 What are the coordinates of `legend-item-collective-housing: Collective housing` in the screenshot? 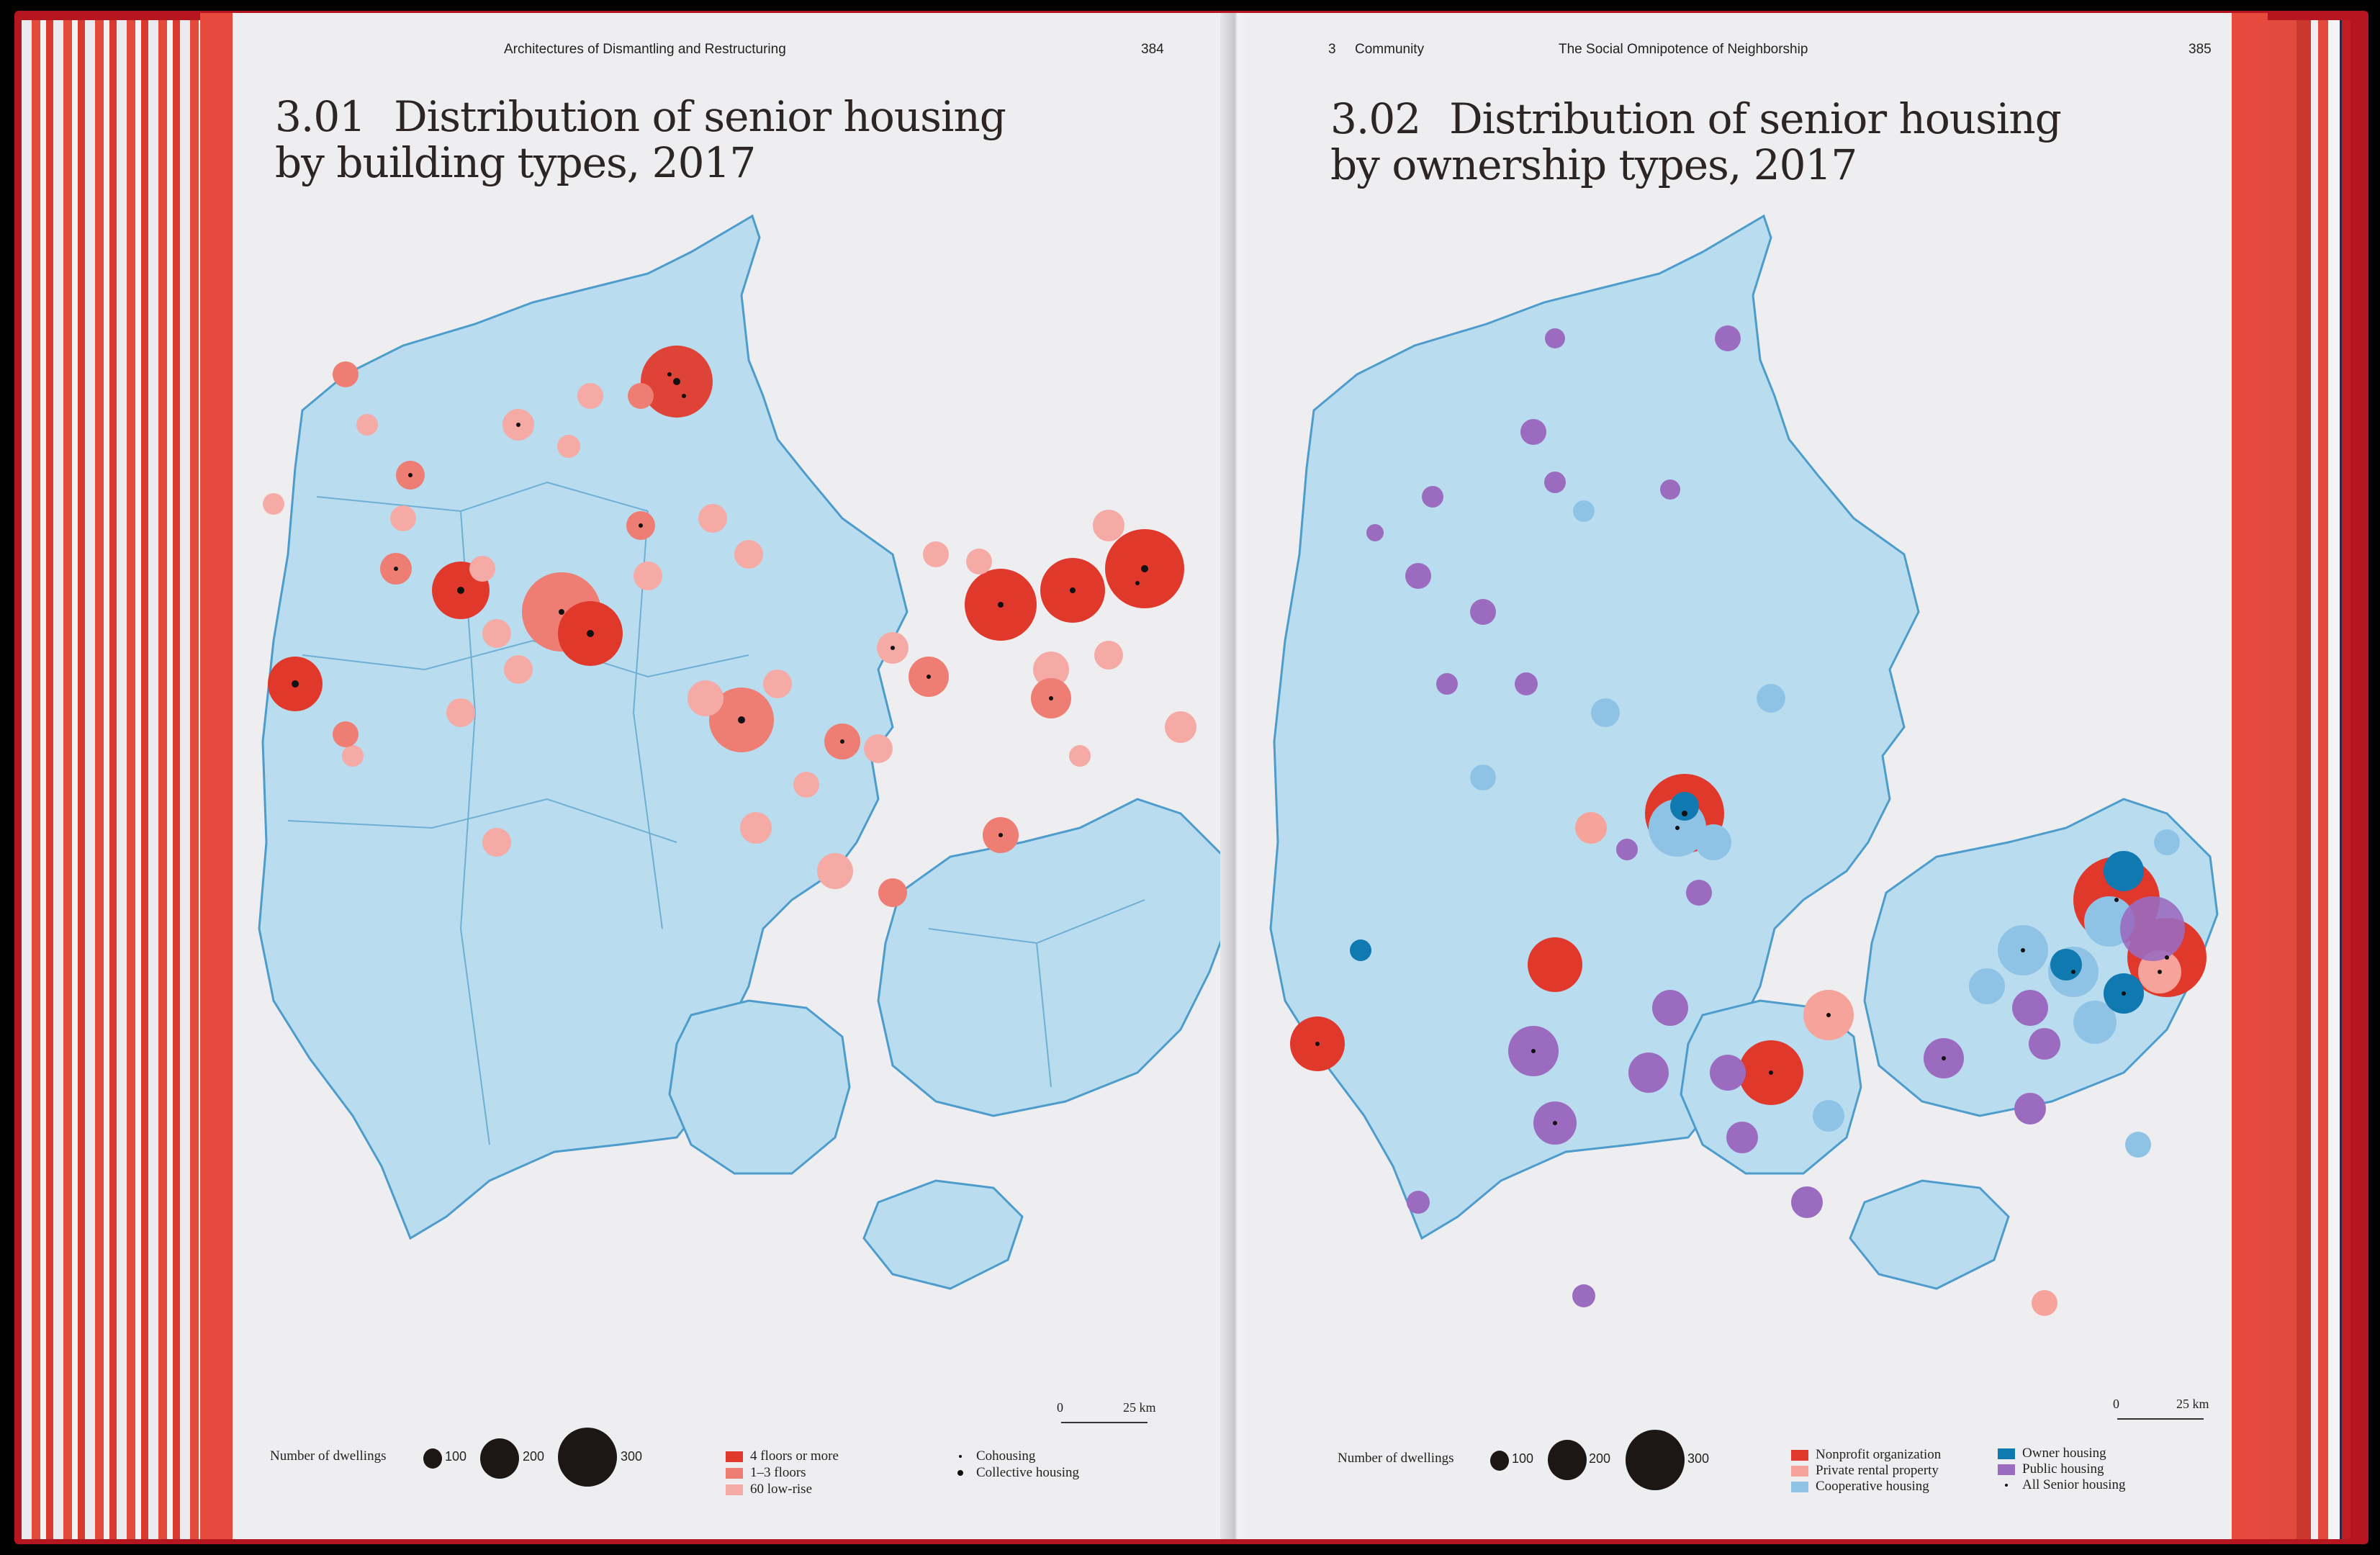 It's located at (1015, 1473).